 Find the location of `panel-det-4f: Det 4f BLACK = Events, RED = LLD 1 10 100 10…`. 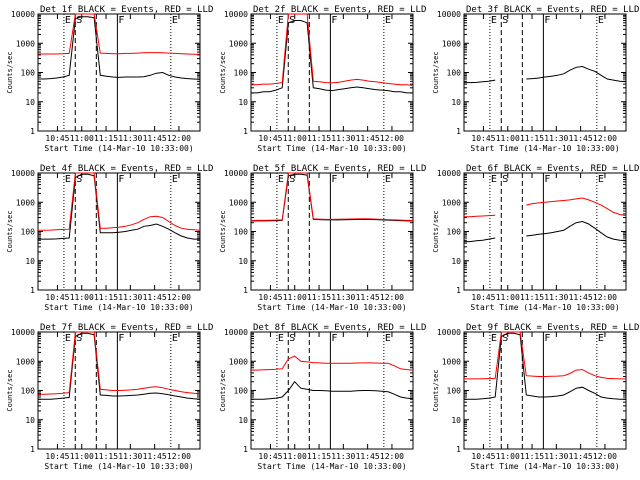

panel-det-4f: Det 4f BLACK = Events, RED = LLD 1 10 100 10… is located at coordinates (109, 238).